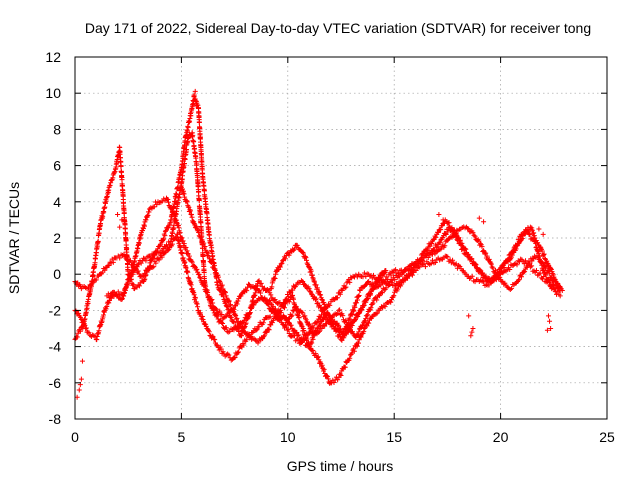 The width and height of the screenshot is (640, 480). Describe the element at coordinates (501, 437) in the screenshot. I see `x-tick-label: 20` at that location.